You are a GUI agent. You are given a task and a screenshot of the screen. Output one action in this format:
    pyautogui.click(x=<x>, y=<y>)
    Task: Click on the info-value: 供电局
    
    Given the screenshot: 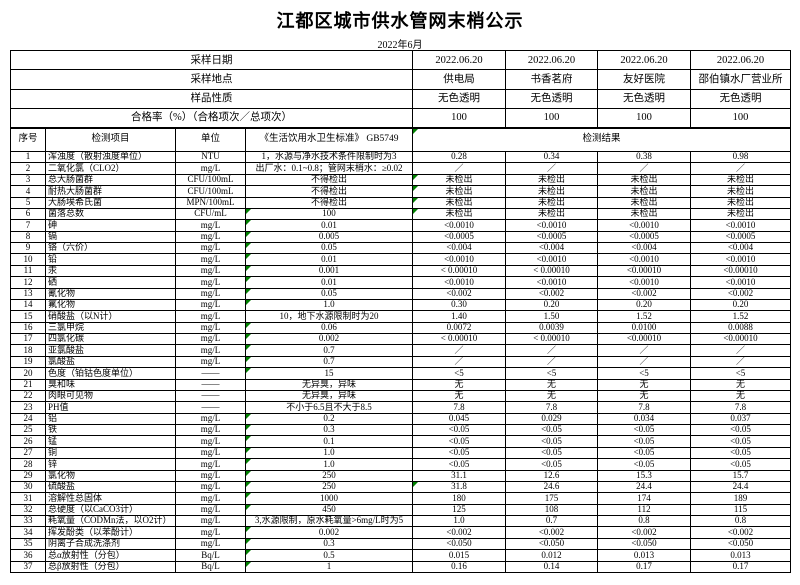 What is the action you would take?
    pyautogui.click(x=459, y=79)
    